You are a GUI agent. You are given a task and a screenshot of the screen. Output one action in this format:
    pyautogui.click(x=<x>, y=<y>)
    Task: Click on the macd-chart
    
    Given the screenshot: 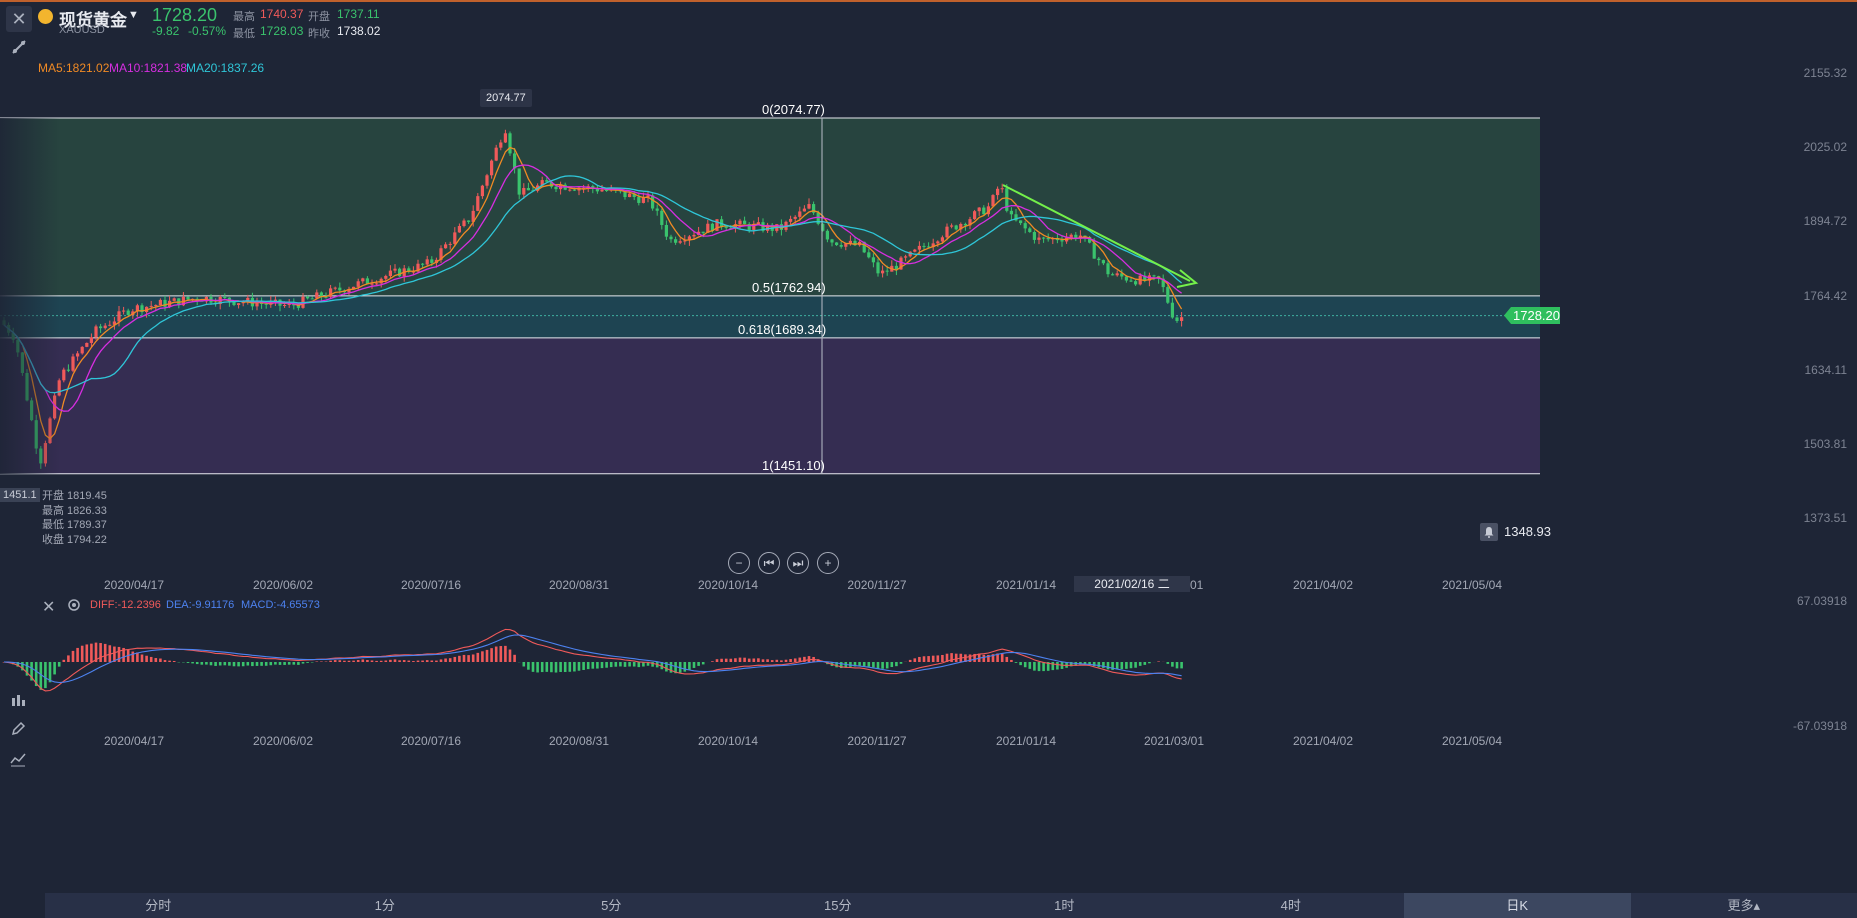 What is the action you would take?
    pyautogui.click(x=750, y=660)
    